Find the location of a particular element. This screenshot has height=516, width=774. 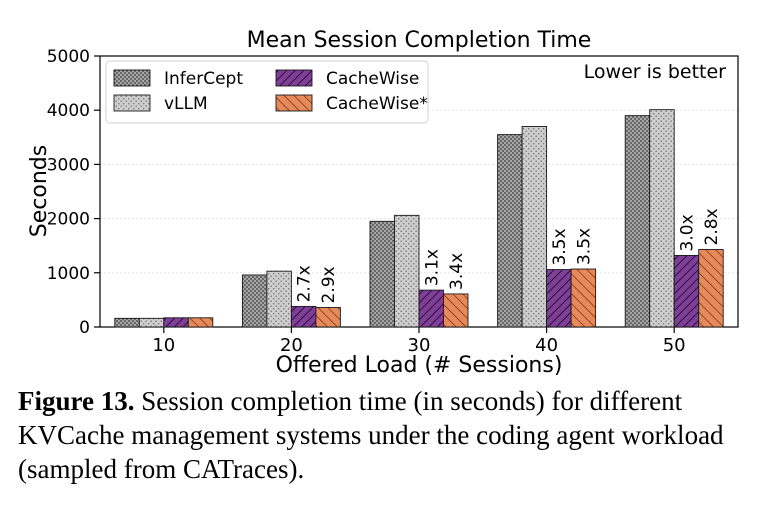

bar-labels: 2.7x 2.9x 3.1x 3.4x 3.5x 3.5x 3.0x 2.8x is located at coordinates (508, 255).